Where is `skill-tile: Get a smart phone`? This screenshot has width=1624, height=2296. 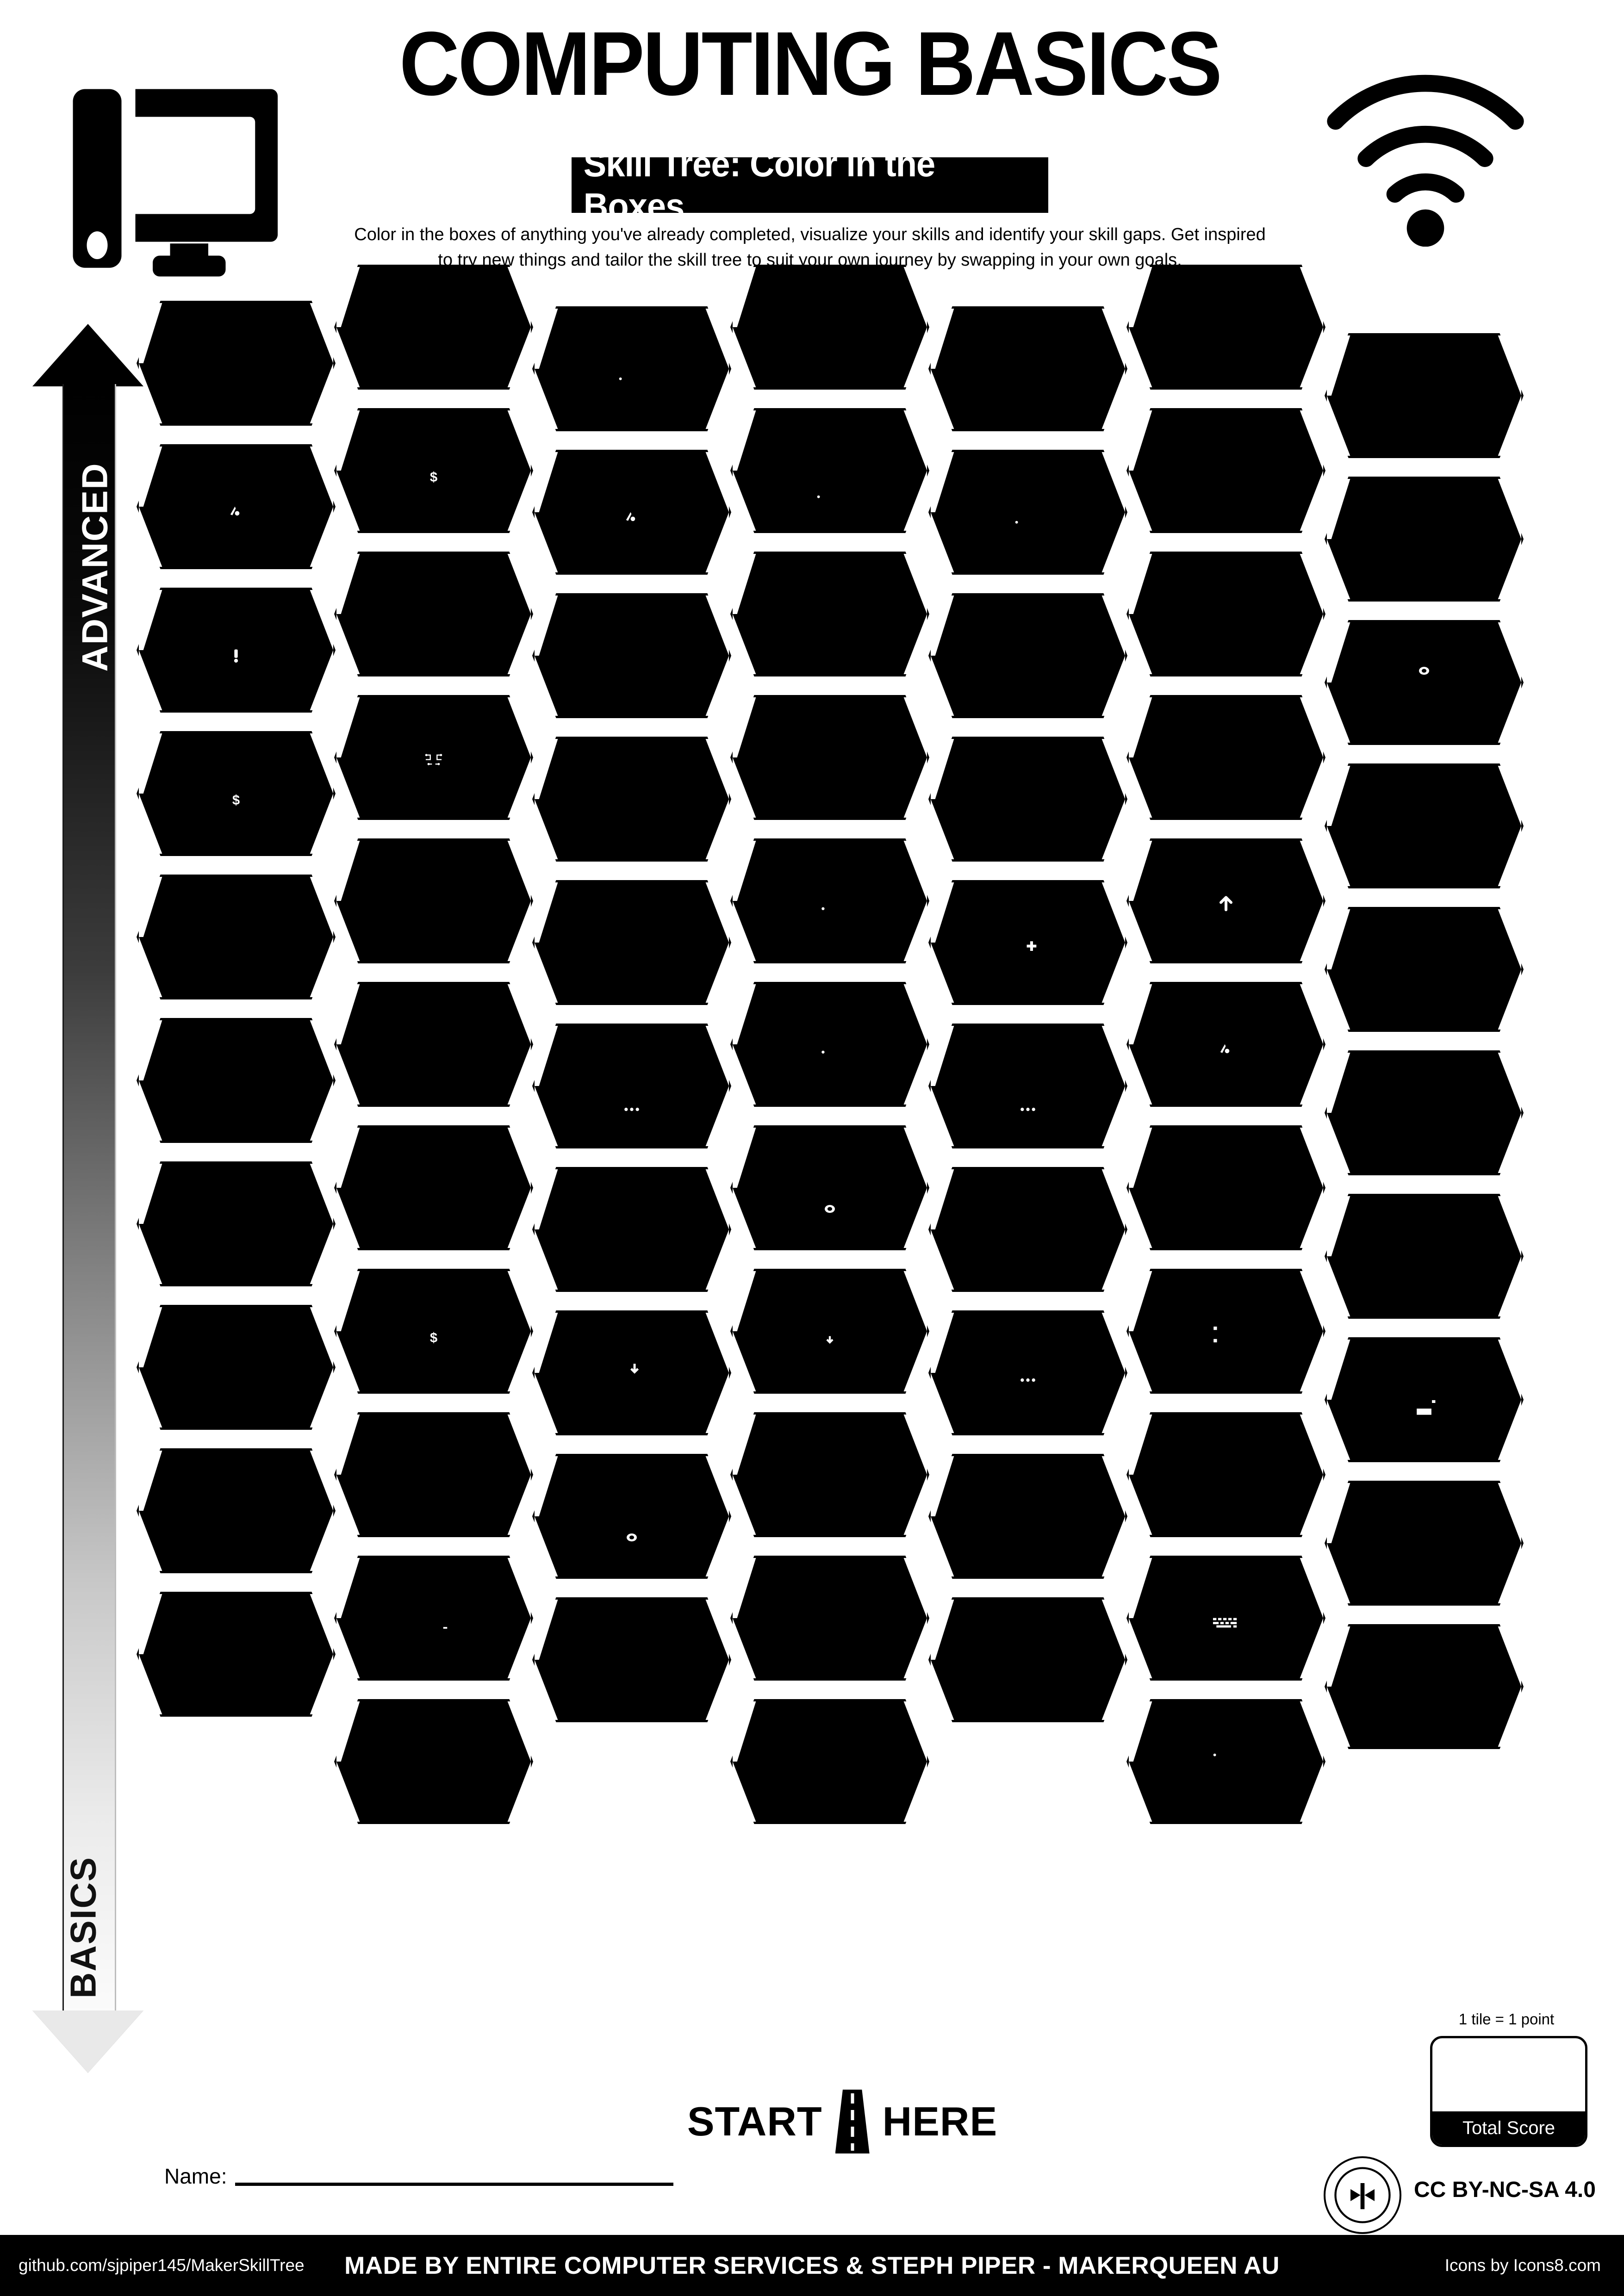 skill-tile: Get a smart phone is located at coordinates (829, 1762).